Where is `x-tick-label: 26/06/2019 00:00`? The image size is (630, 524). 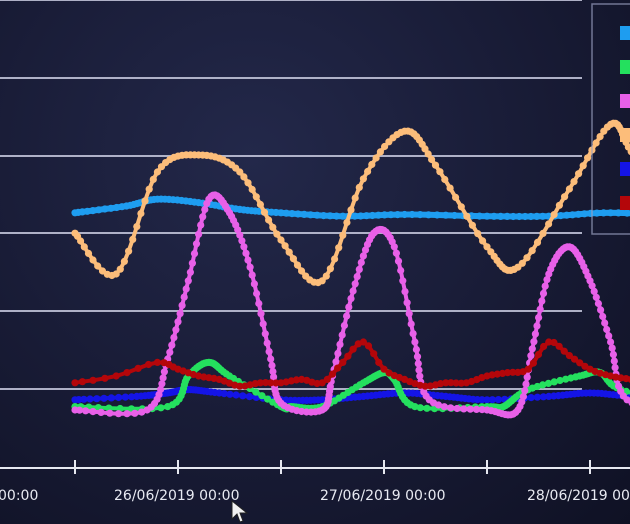
x-tick-label: 26/06/2019 00:00 is located at coordinates (177, 496).